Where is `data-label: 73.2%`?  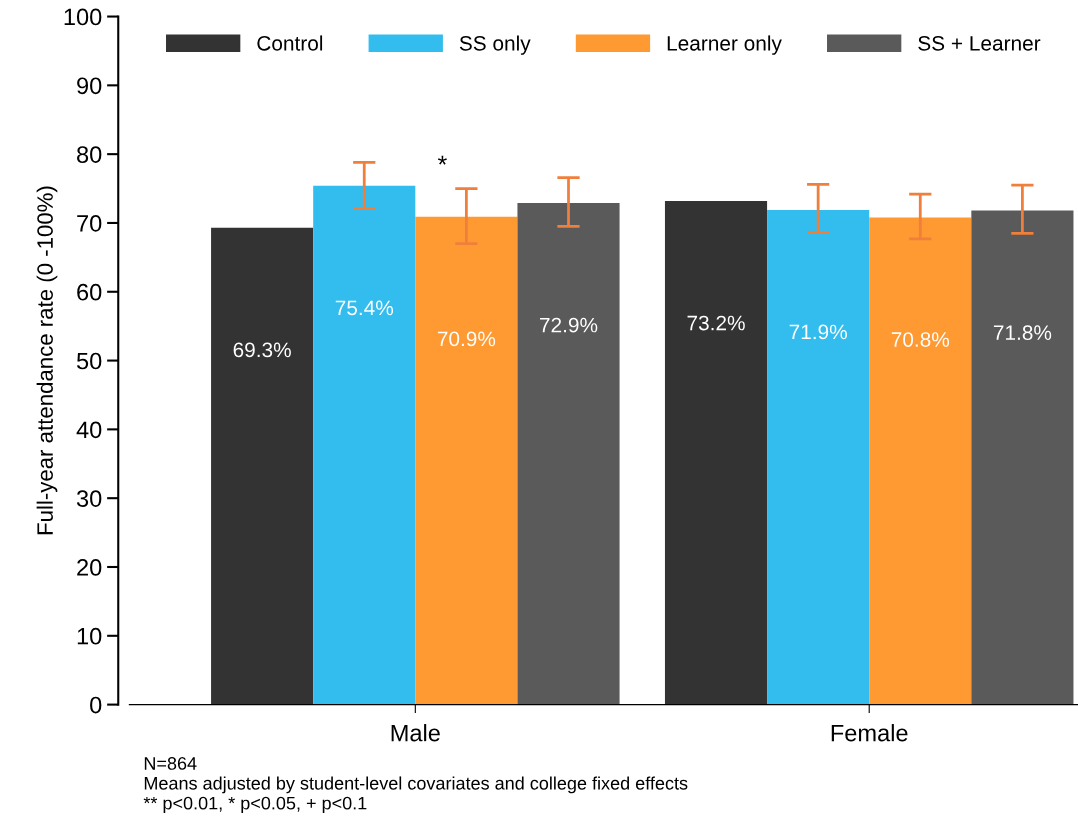 data-label: 73.2% is located at coordinates (716, 323).